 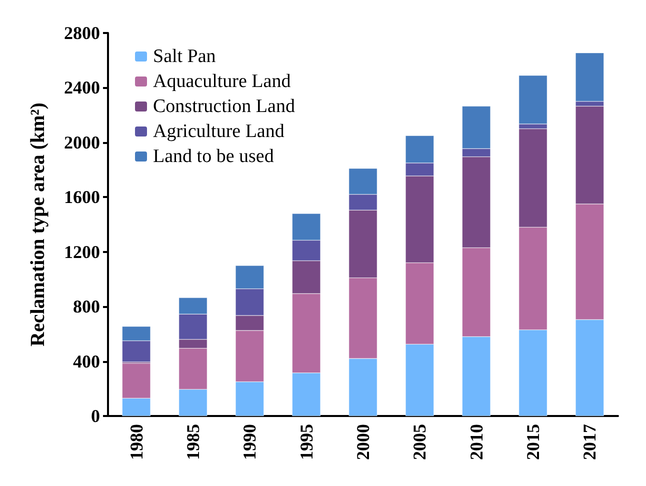 I want to click on x-tick-label: 1985, so click(x=193, y=442).